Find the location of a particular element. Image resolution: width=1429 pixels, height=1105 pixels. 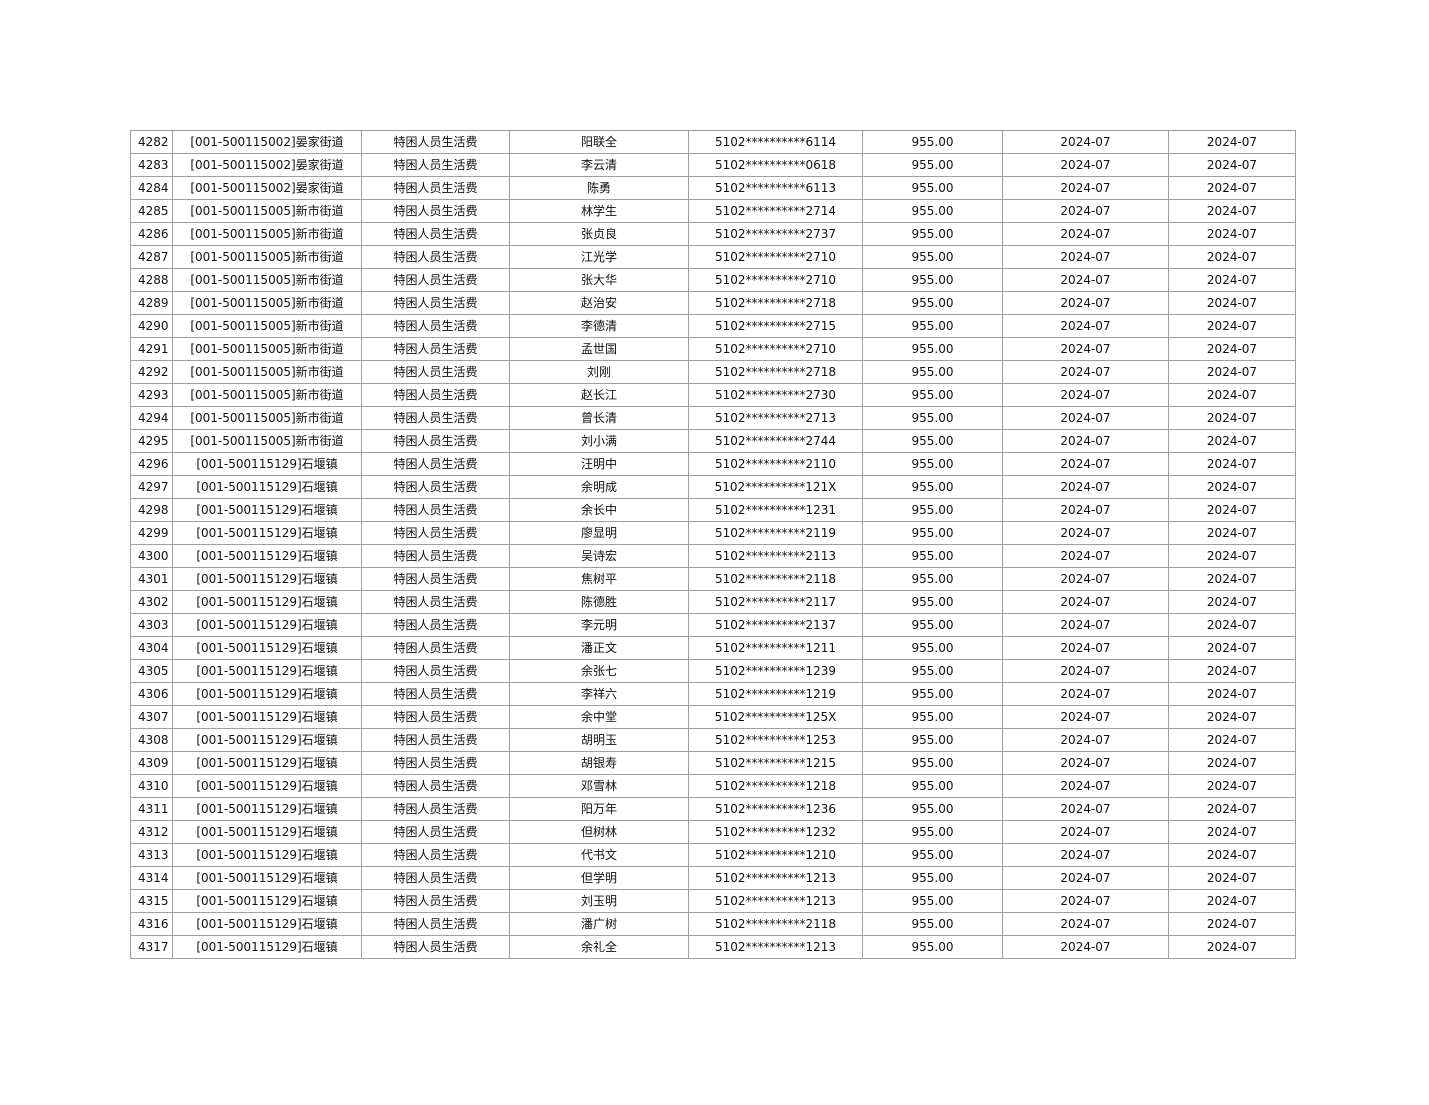

row-number-cell: 4282 is located at coordinates (151, 142).